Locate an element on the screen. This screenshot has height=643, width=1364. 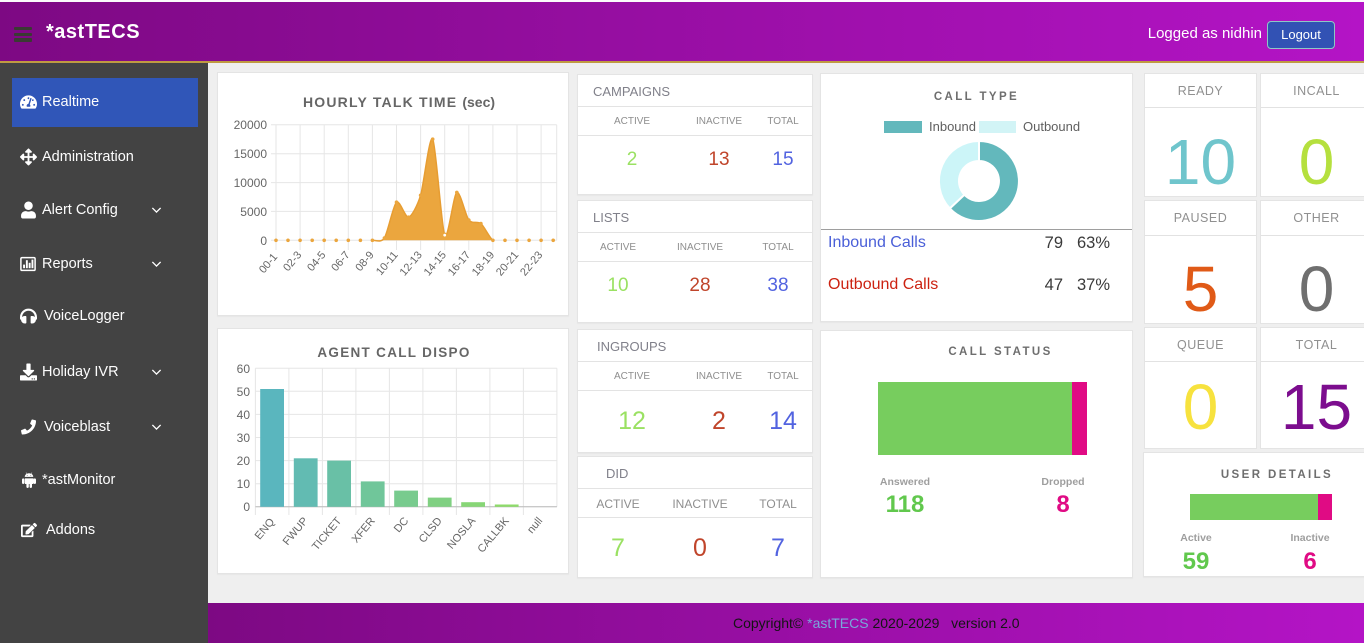
svg-text: 10-11 is located at coordinates (387, 263).